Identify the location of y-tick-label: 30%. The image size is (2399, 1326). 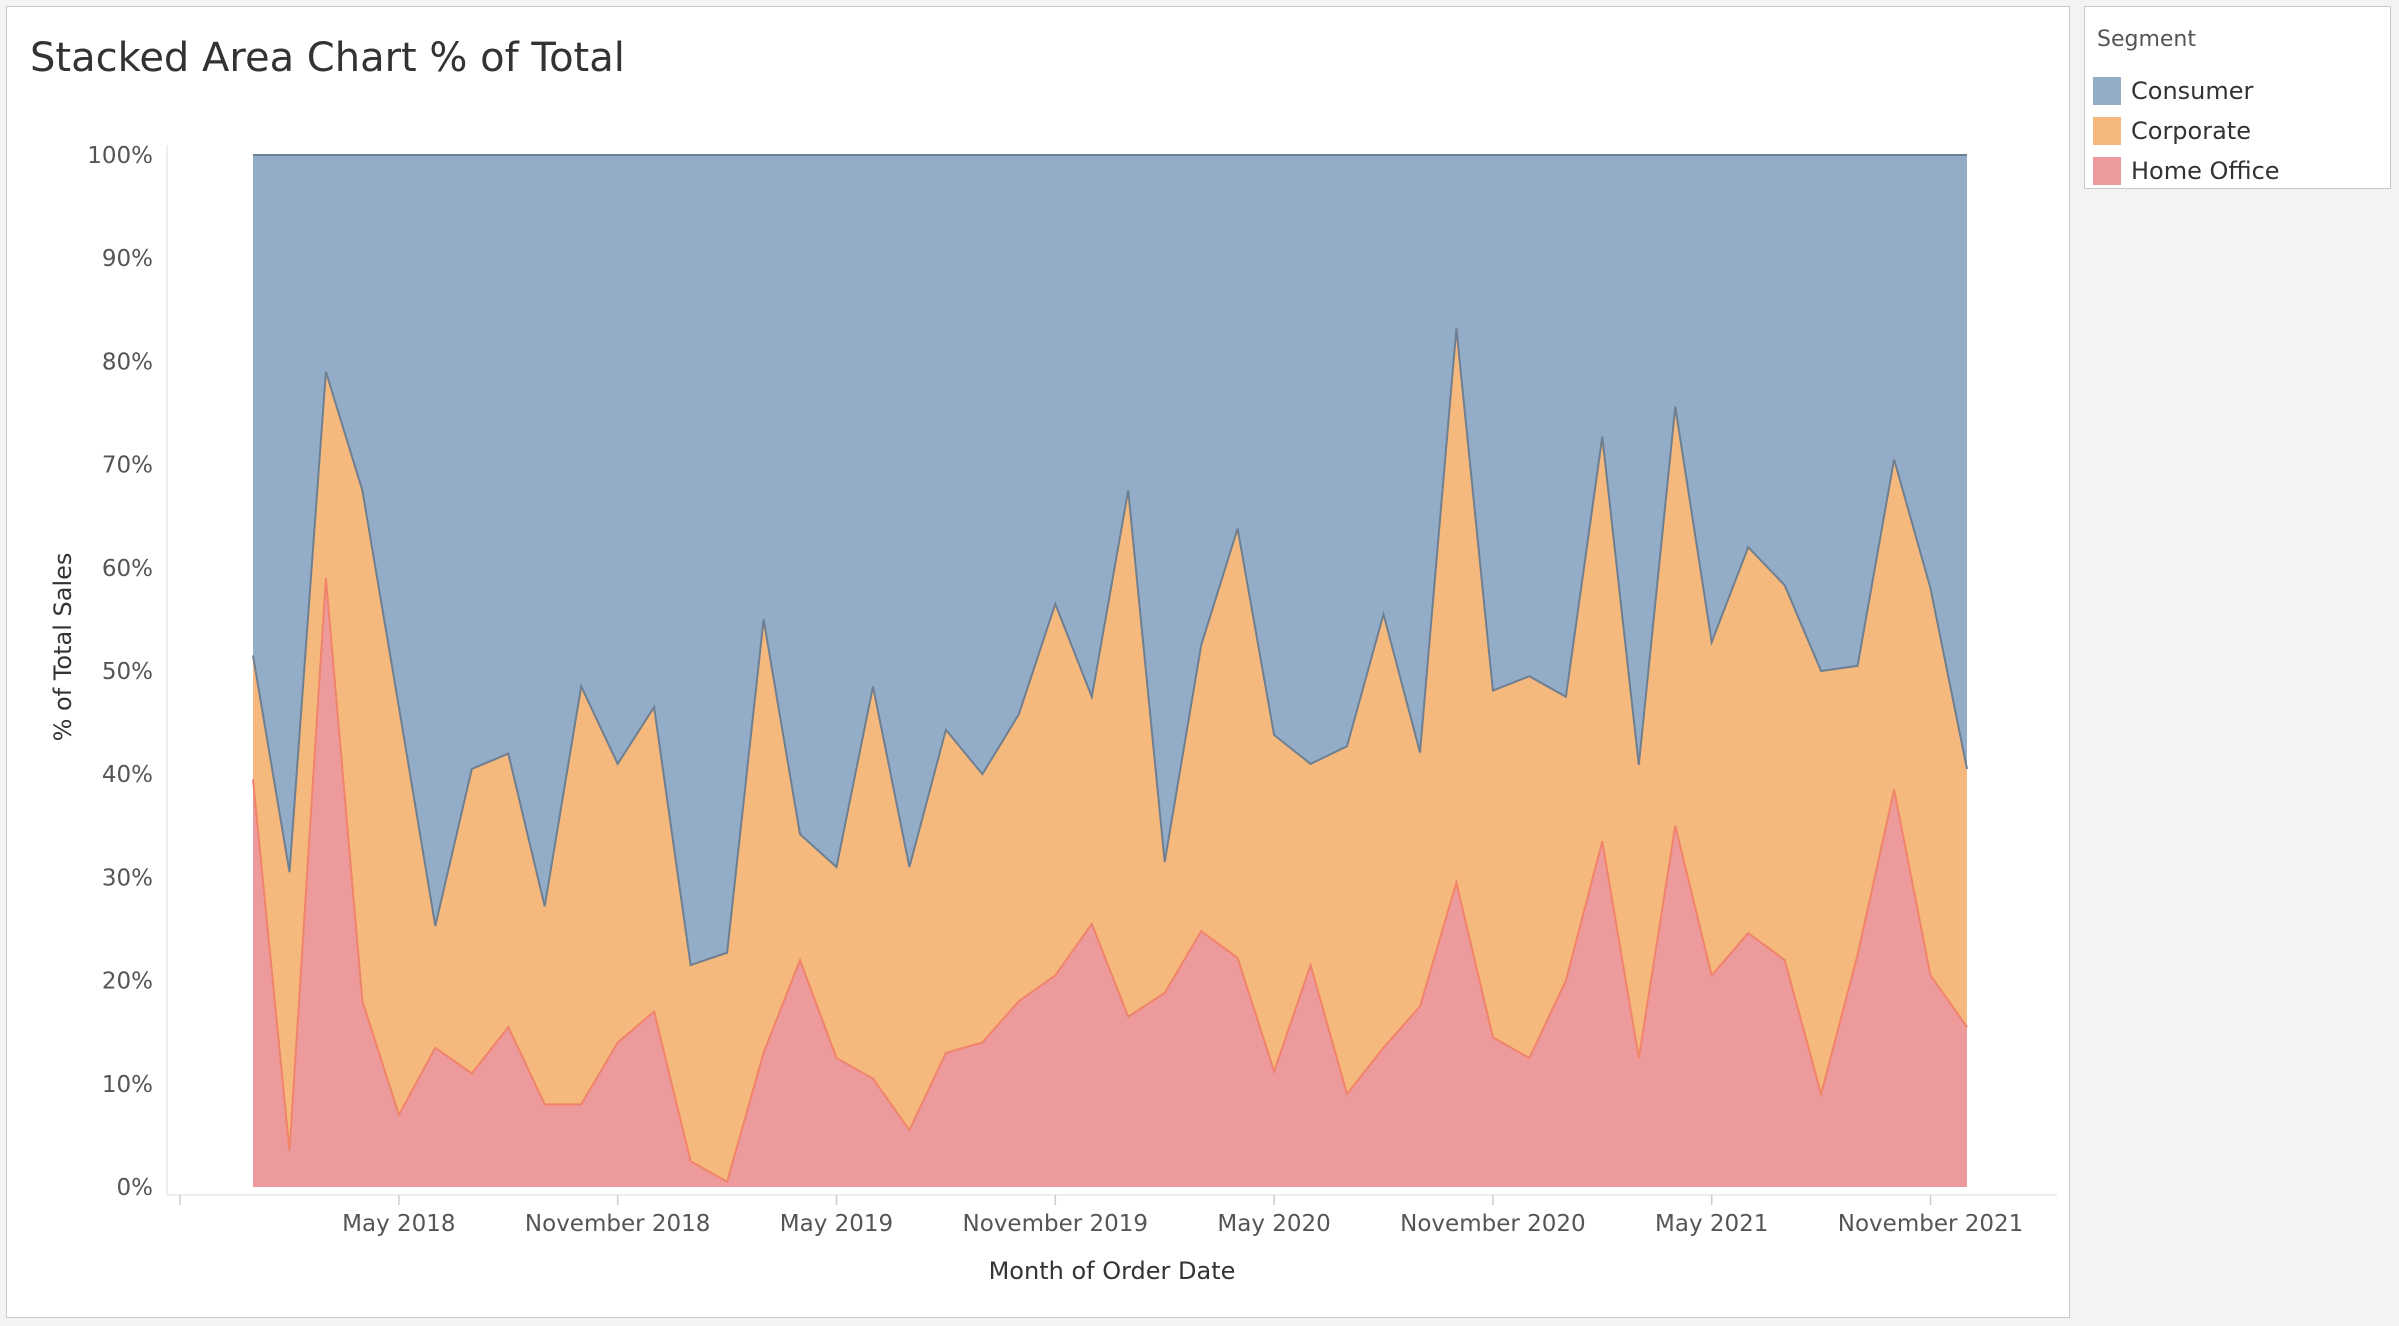
(127, 878).